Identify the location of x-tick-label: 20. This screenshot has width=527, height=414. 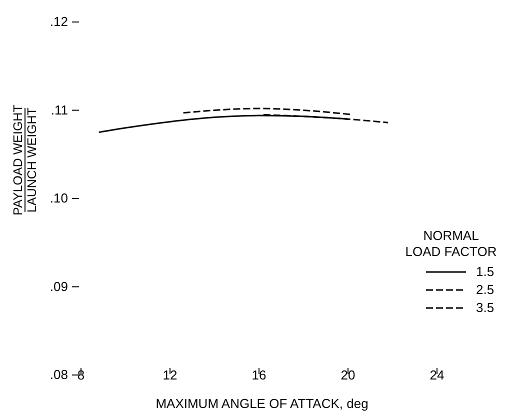
(348, 375).